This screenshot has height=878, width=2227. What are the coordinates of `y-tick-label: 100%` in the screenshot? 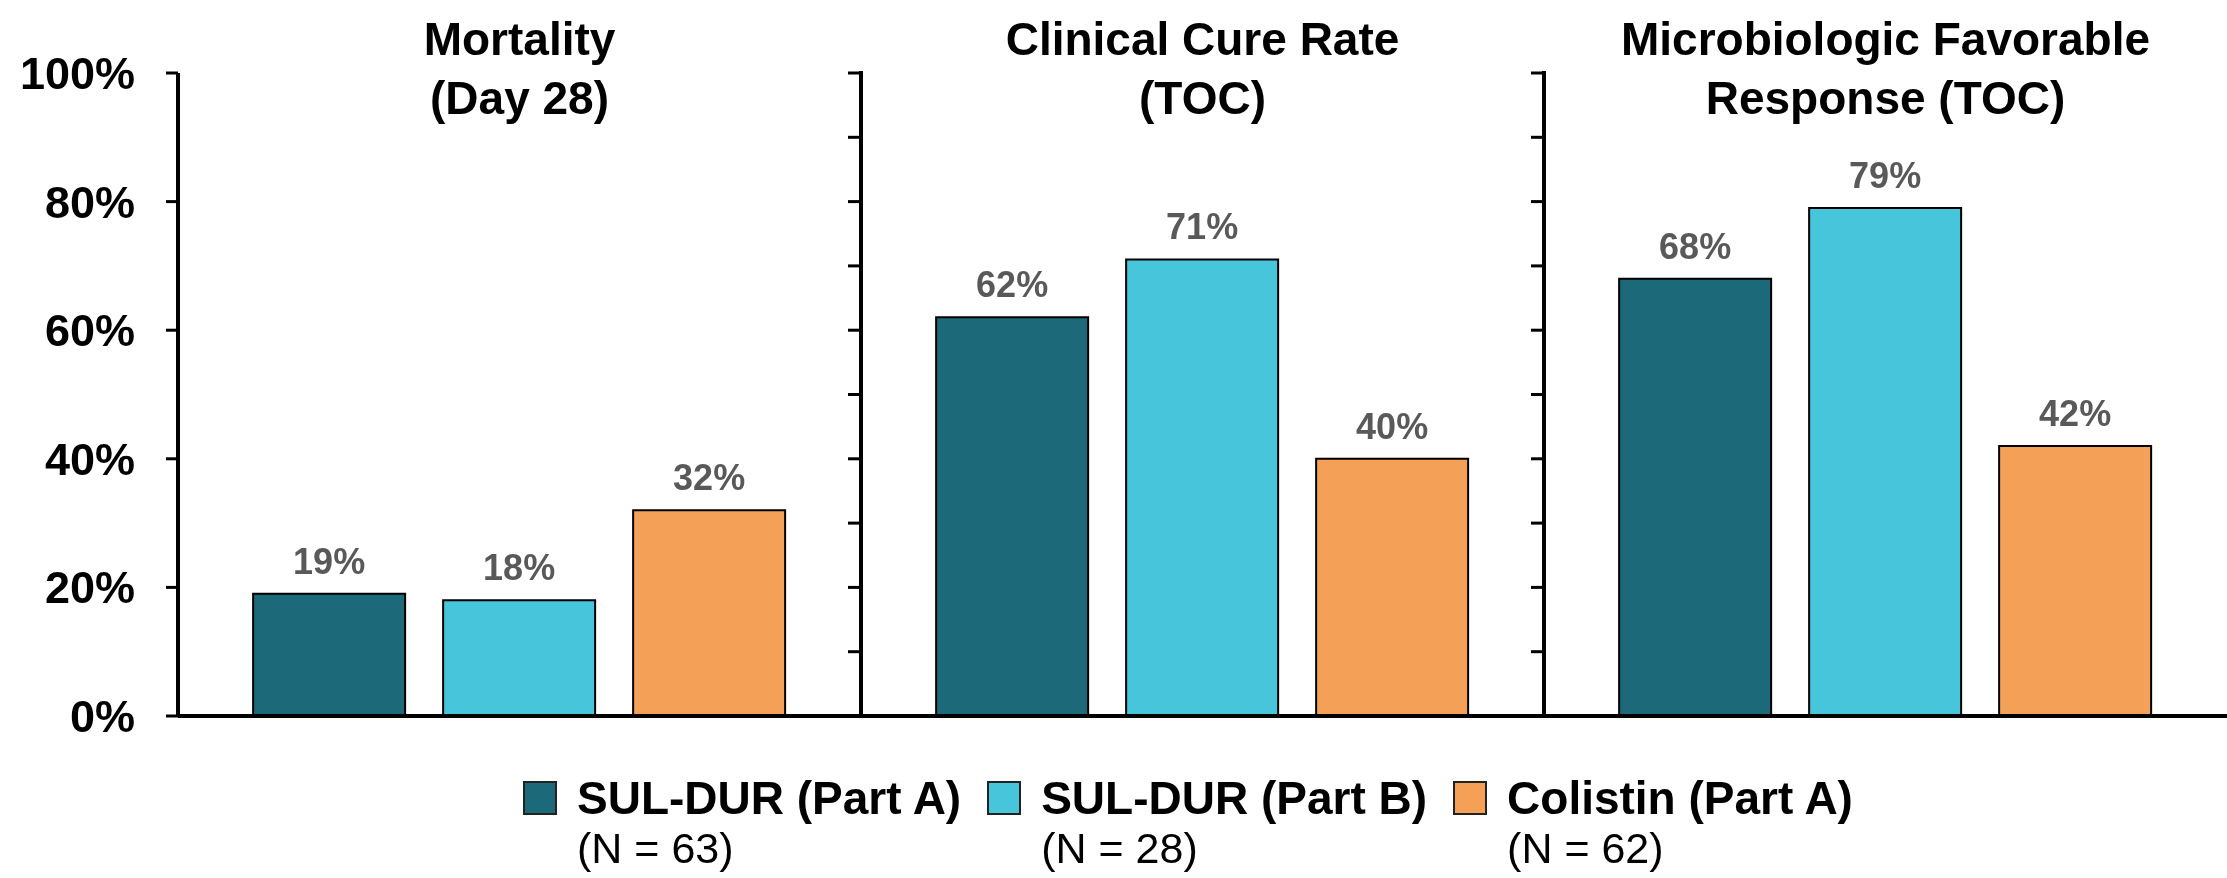 It's located at (77, 73).